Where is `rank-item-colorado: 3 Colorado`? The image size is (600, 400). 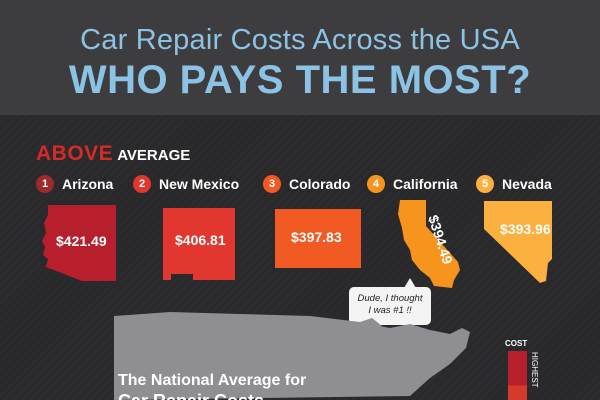
rank-item-colorado: 3 Colorado is located at coordinates (306, 184).